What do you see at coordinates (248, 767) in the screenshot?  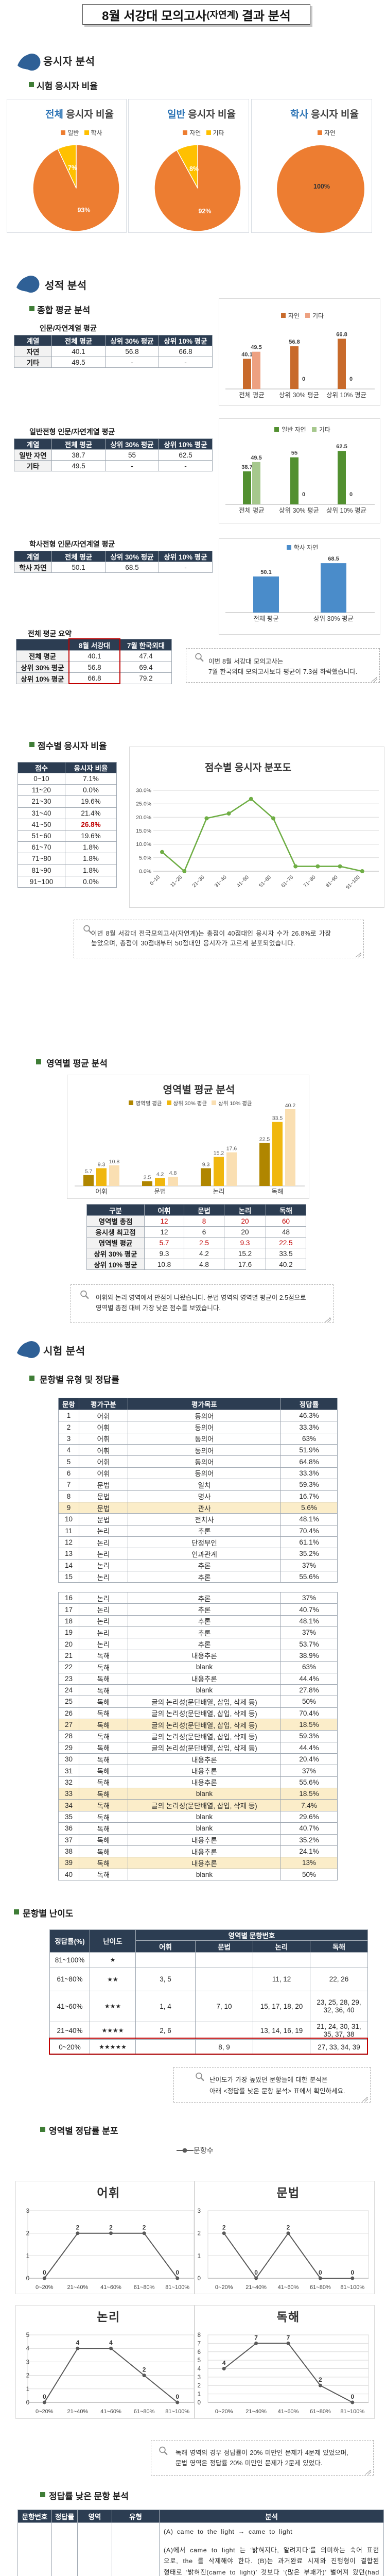 I see `svg-text: 점수별 응시자 분포도` at bounding box center [248, 767].